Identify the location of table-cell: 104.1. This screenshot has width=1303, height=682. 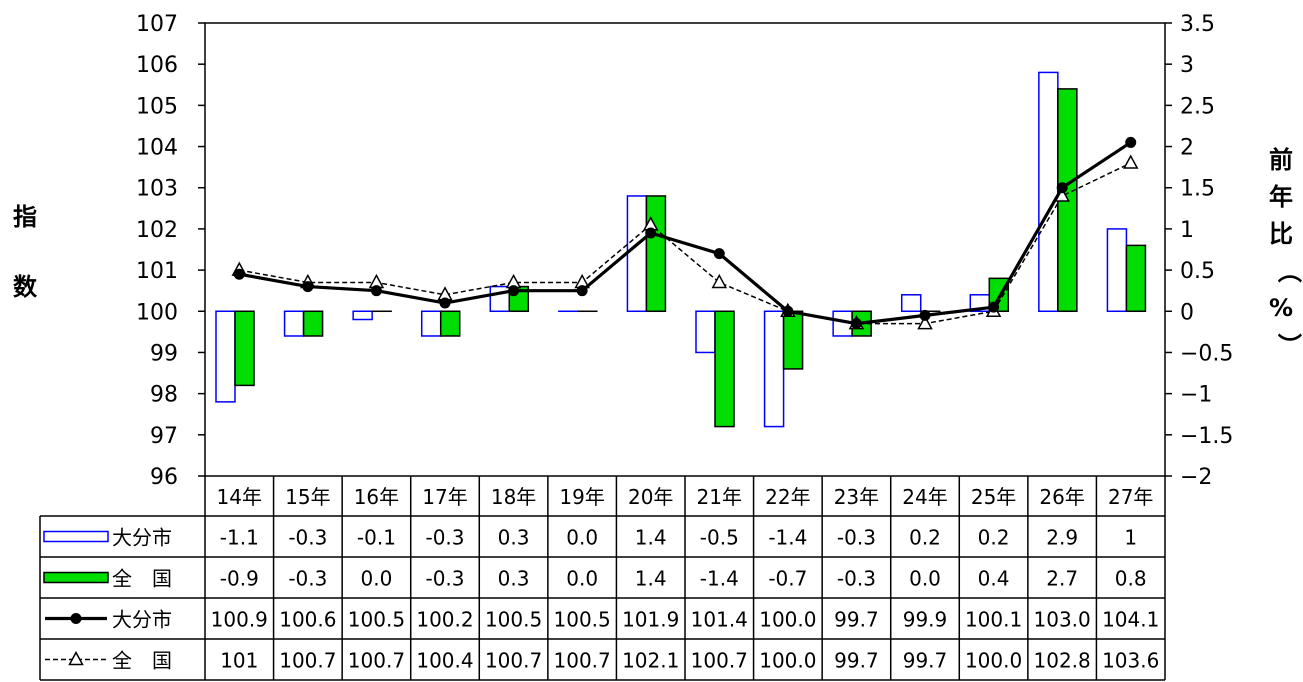
(1130, 620).